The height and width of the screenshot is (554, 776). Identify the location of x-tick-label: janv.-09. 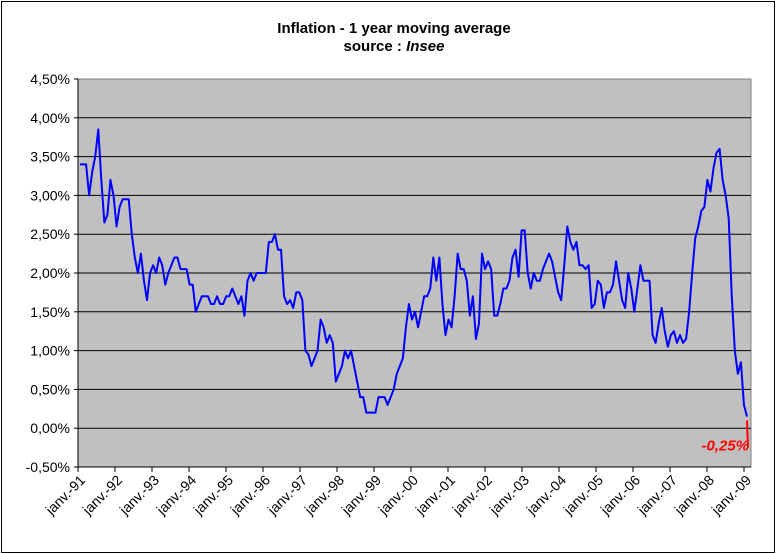
(731, 495).